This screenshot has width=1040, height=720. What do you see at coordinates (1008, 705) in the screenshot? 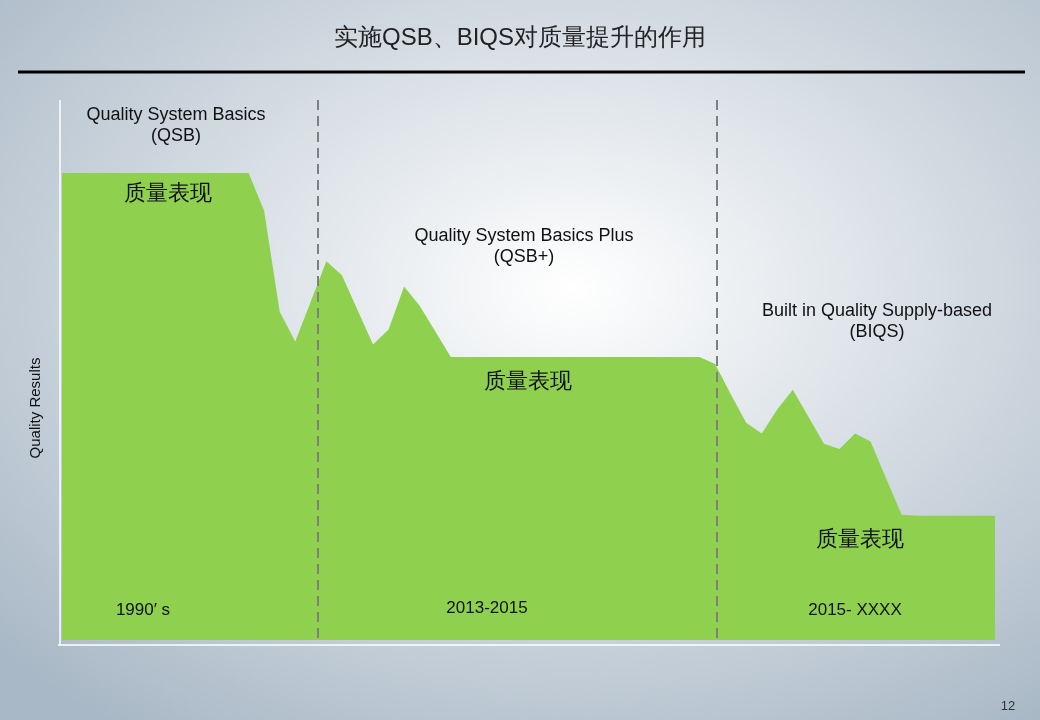
I see `text: 12` at bounding box center [1008, 705].